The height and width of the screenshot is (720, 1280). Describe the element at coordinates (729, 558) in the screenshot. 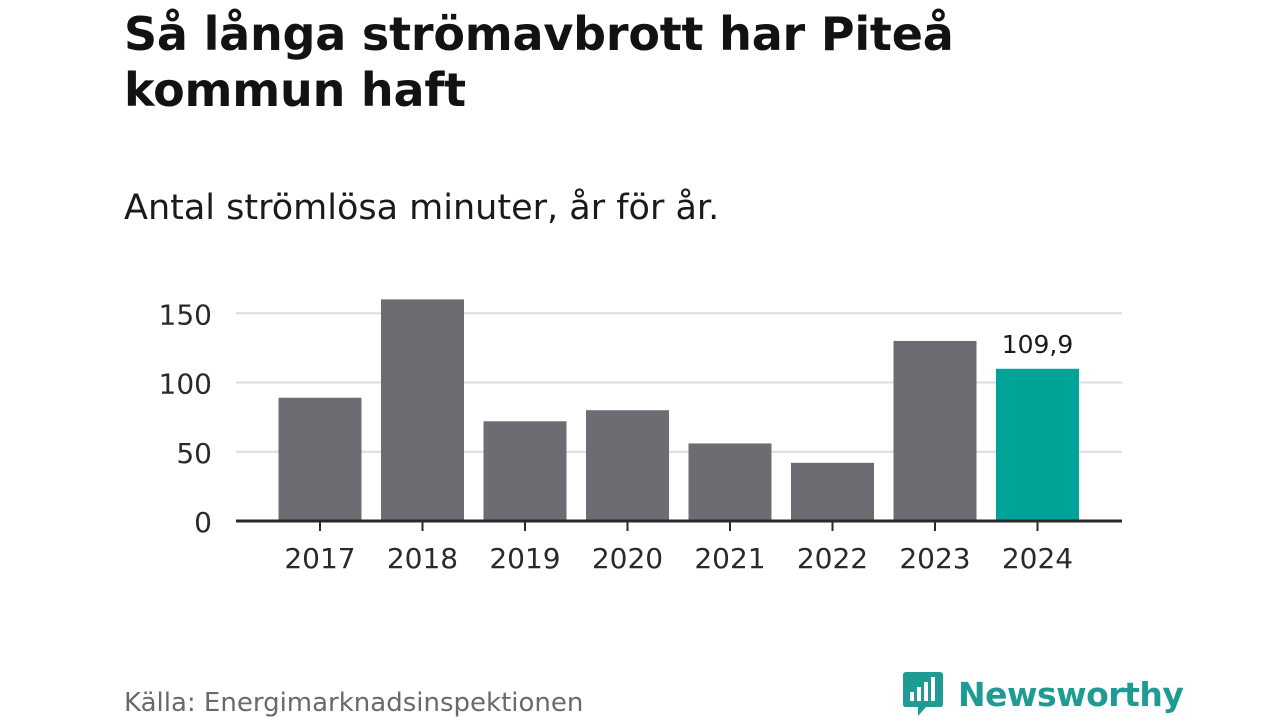

I see `x-tick-label: 2021` at that location.